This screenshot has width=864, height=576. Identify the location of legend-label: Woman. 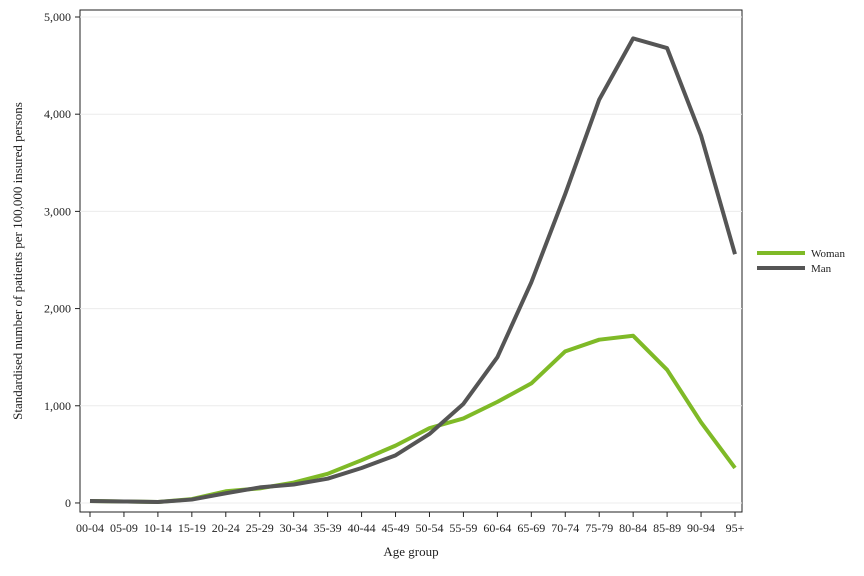
(828, 254).